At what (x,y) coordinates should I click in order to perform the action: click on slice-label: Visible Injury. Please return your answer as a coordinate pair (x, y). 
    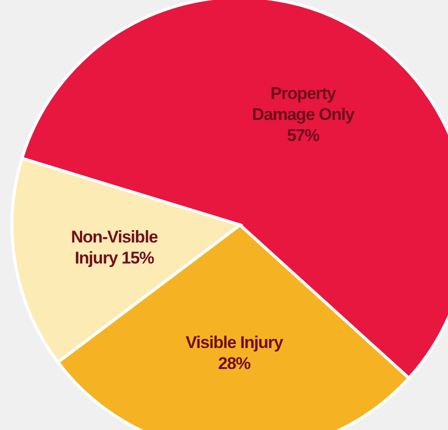
    Looking at the image, I should click on (235, 342).